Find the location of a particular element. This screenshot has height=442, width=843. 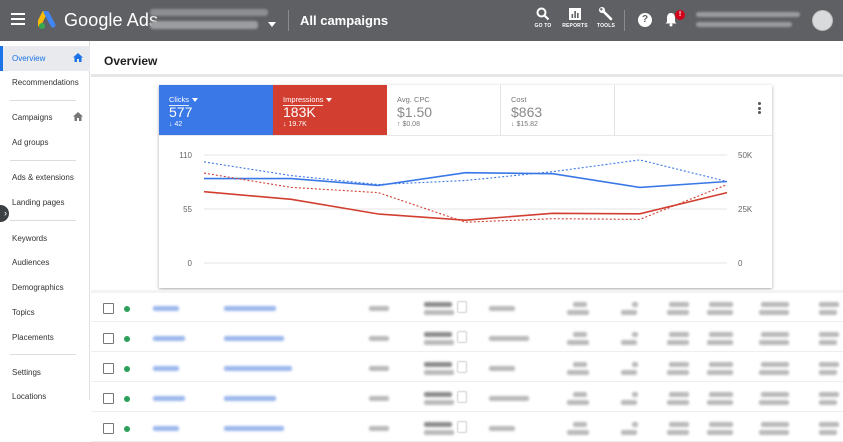

go-to-button: GO TO is located at coordinates (543, 18).